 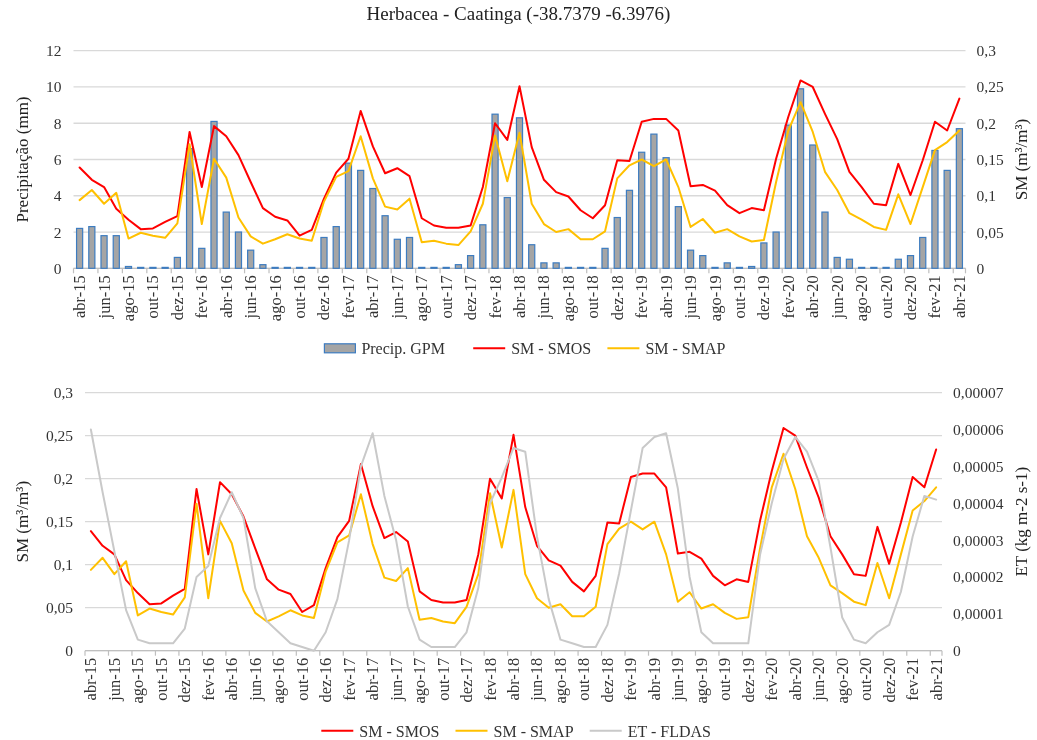 What do you see at coordinates (519, 297) in the screenshot?
I see `x-tick-label: abr-18` at bounding box center [519, 297].